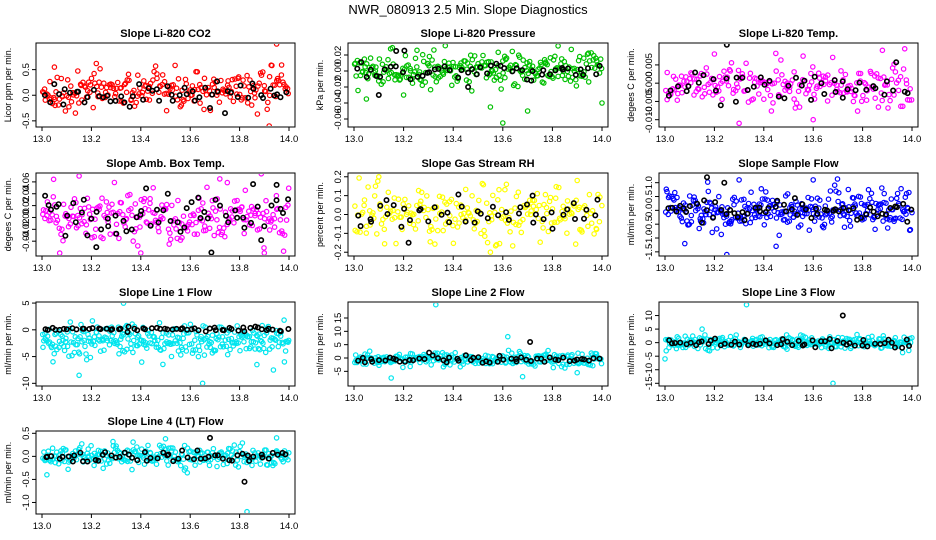  I want to click on y-axis-label: Licor ppm per min., so click(8, 85).